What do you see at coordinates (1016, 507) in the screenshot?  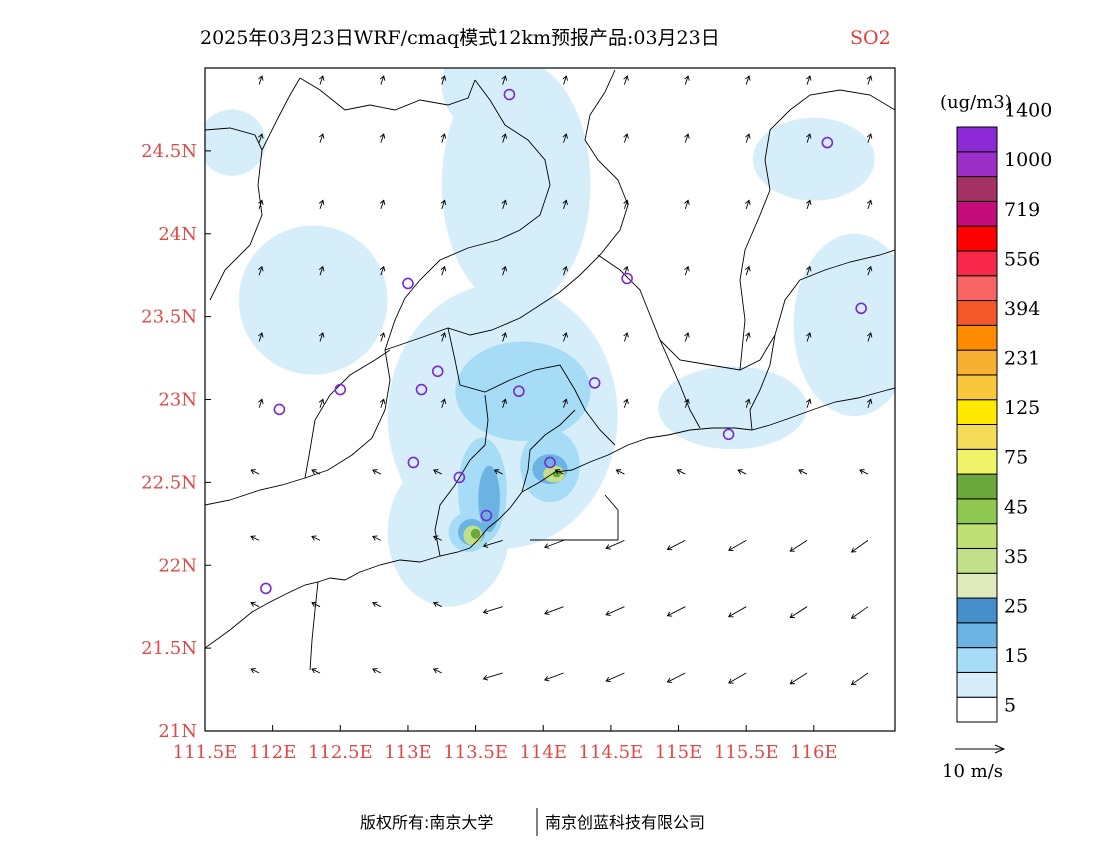 I see `legend-label-4: 45` at bounding box center [1016, 507].